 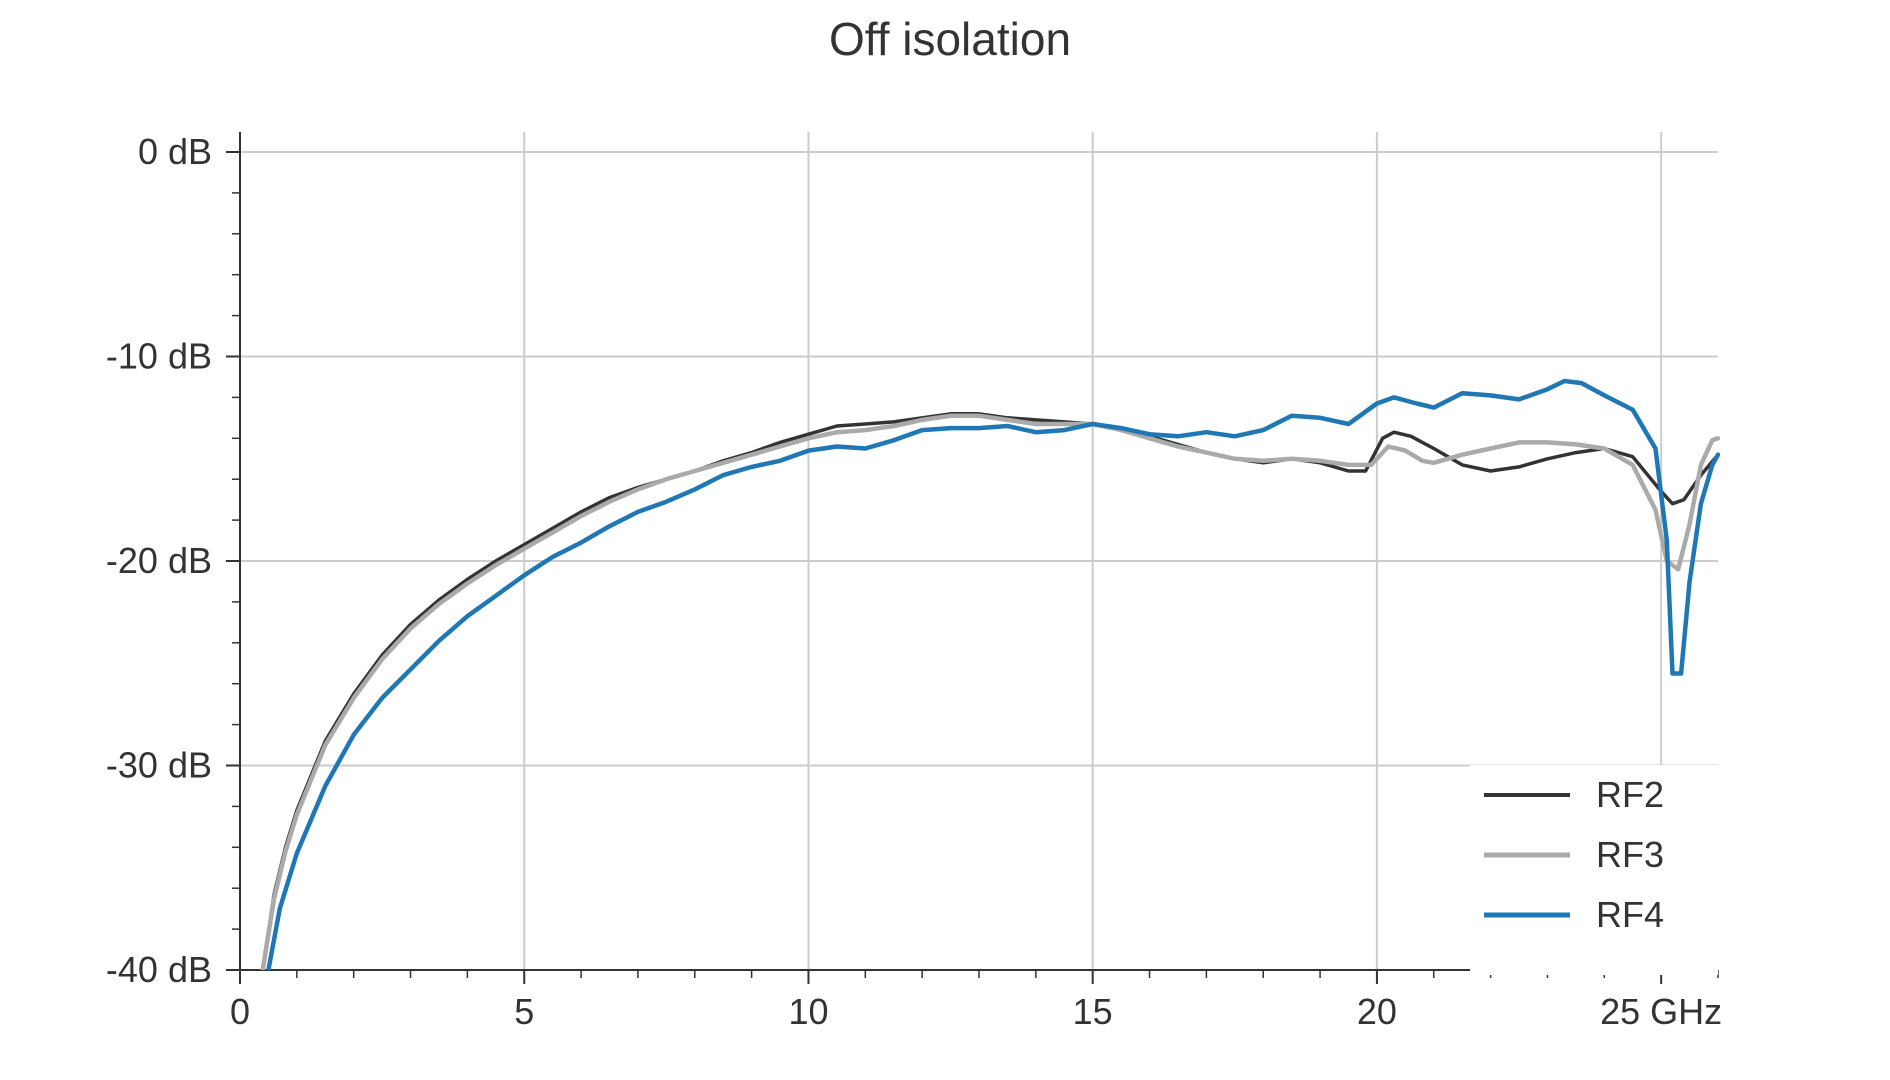 What do you see at coordinates (1377, 1011) in the screenshot?
I see `x-tick-label-4: 20` at bounding box center [1377, 1011].